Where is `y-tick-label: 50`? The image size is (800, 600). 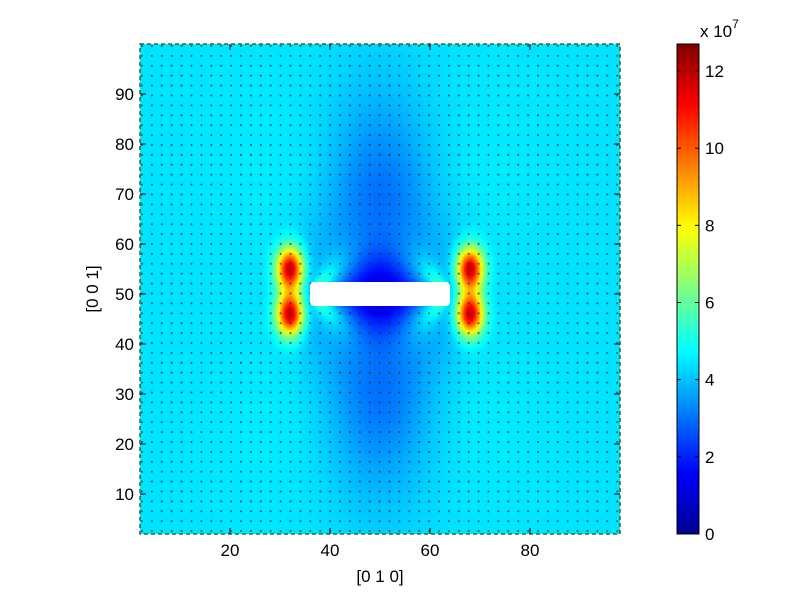
y-tick-label: 50 is located at coordinates (124, 294).